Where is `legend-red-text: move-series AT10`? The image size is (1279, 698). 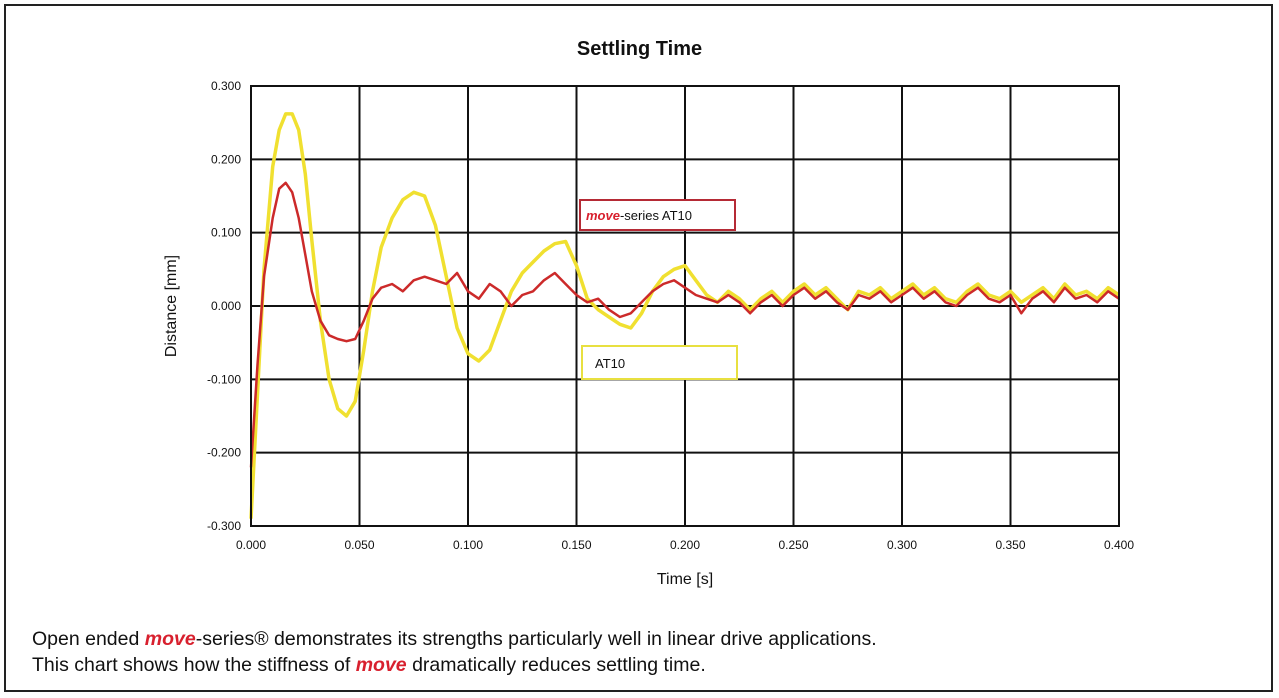 legend-red-text: move-series AT10 is located at coordinates (639, 215).